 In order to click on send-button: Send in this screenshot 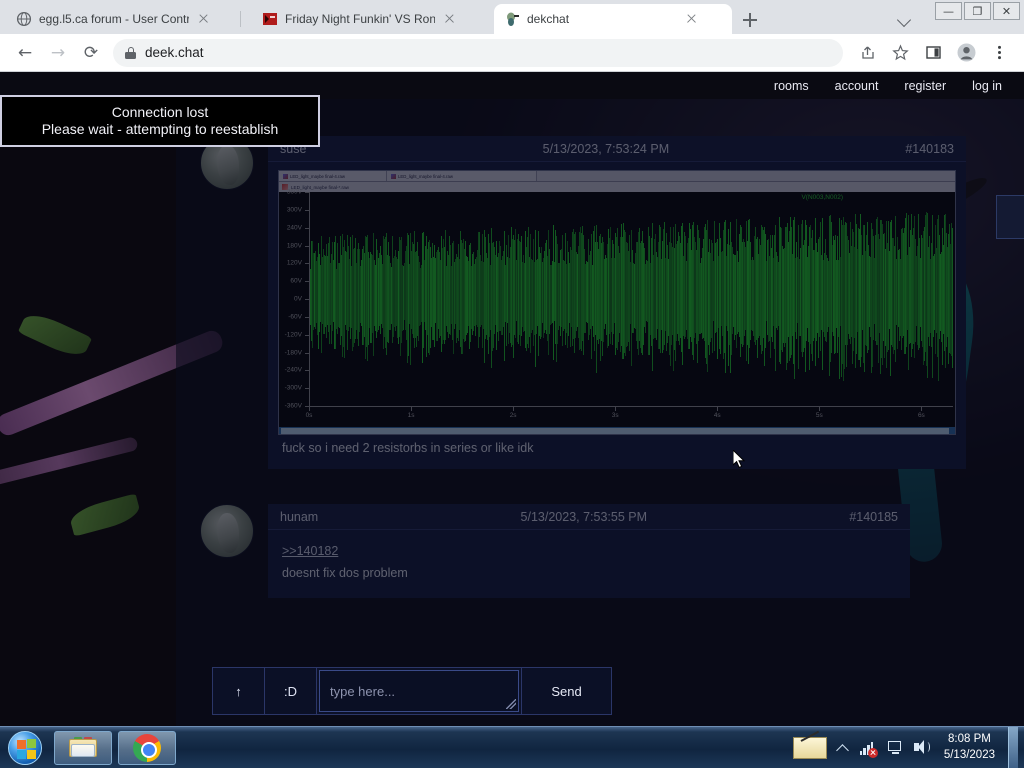, I will do `click(566, 691)`.